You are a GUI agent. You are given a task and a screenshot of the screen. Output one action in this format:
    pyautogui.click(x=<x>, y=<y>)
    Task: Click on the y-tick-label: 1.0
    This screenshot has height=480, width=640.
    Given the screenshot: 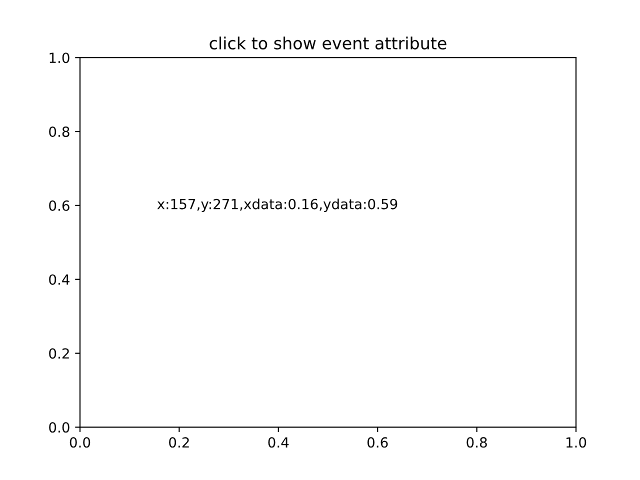 What is the action you would take?
    pyautogui.click(x=60, y=58)
    